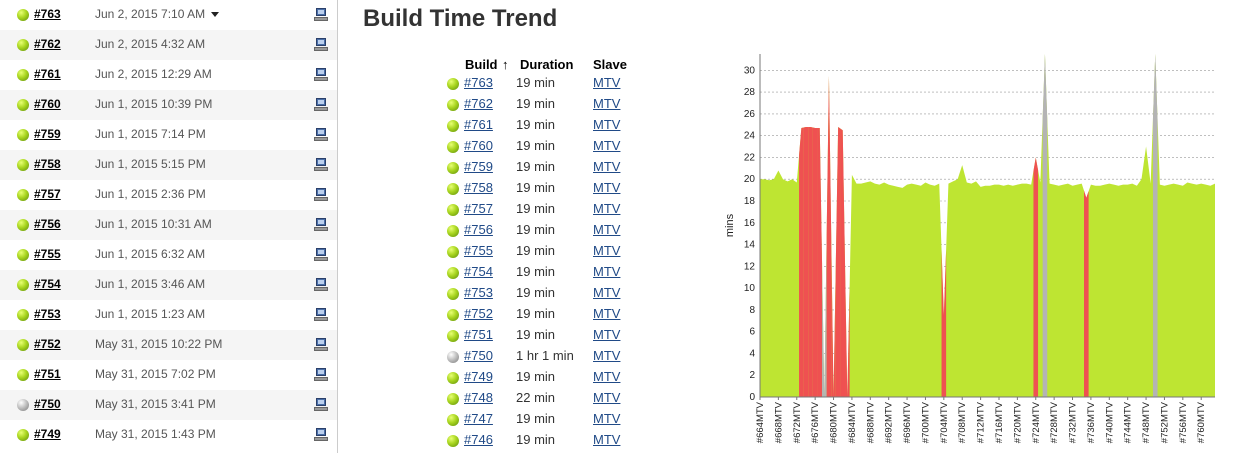 The image size is (1236, 453). I want to click on build-mark-aborted, so click(824, 316).